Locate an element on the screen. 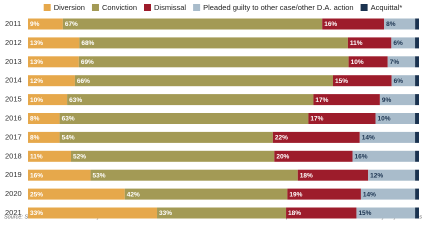 The image size is (426, 240). value-label: 7% is located at coordinates (395, 62).